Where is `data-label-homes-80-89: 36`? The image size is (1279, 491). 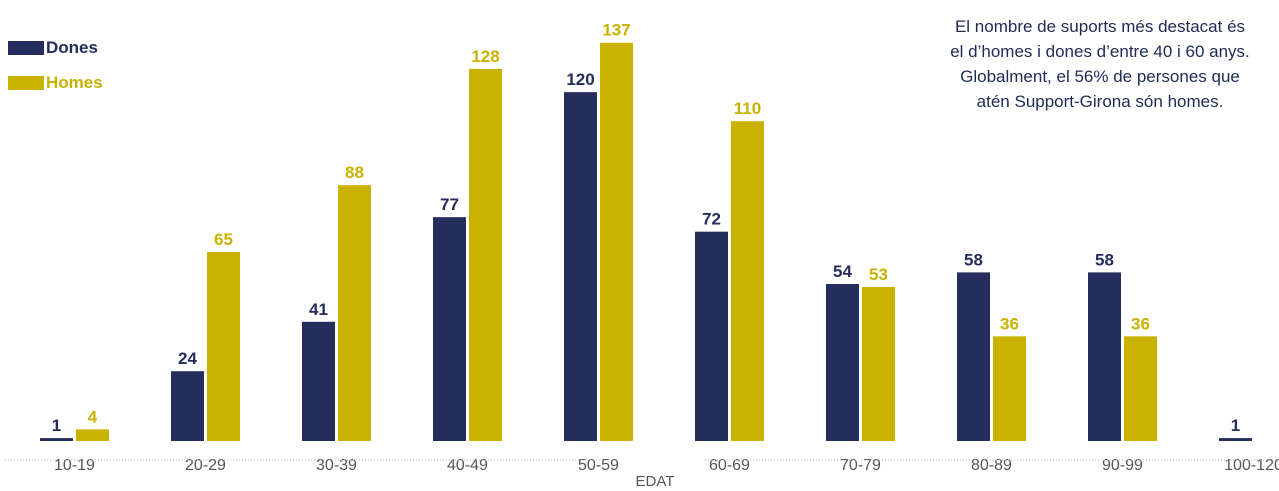 data-label-homes-80-89: 36 is located at coordinates (1009, 323).